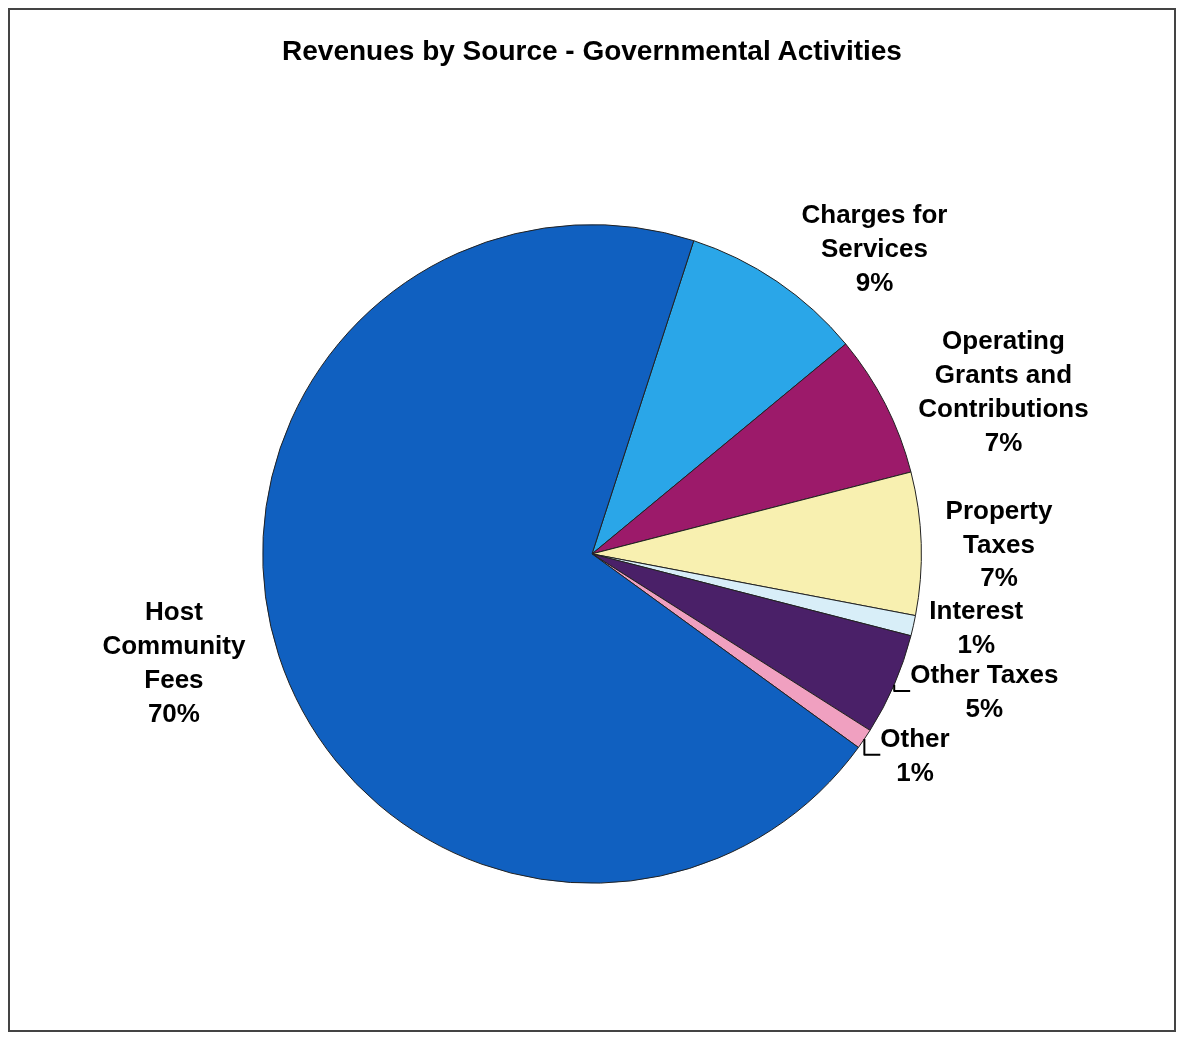 The width and height of the screenshot is (1187, 1042). I want to click on slice-label: Other Taxes, so click(984, 674).